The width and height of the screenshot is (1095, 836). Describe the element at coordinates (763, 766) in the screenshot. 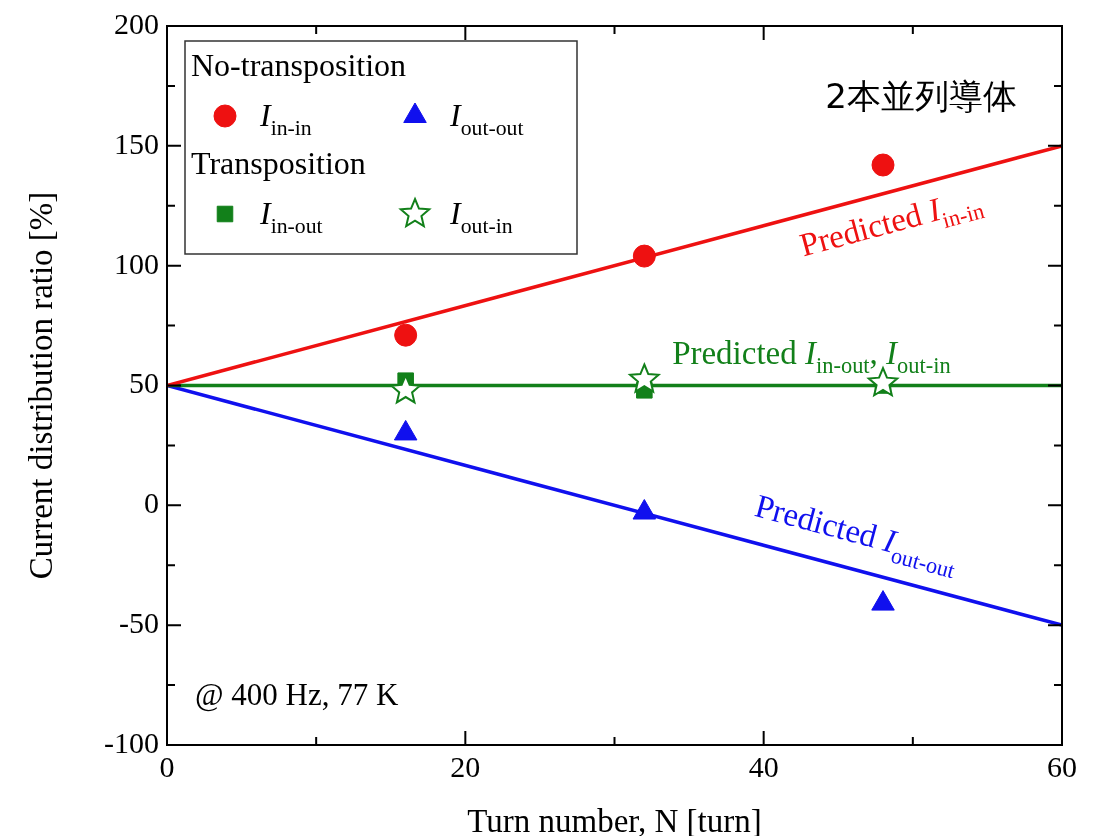

I see `x-tick-label: 40` at that location.